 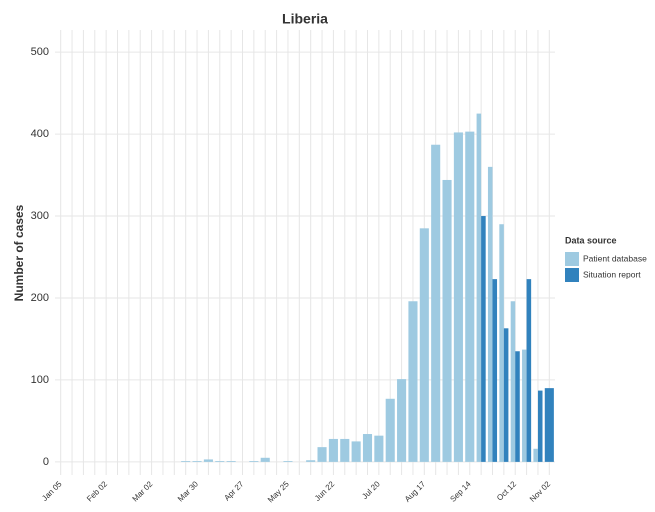 What do you see at coordinates (52, 491) in the screenshot?
I see `x-tick-label: Jan 05` at bounding box center [52, 491].